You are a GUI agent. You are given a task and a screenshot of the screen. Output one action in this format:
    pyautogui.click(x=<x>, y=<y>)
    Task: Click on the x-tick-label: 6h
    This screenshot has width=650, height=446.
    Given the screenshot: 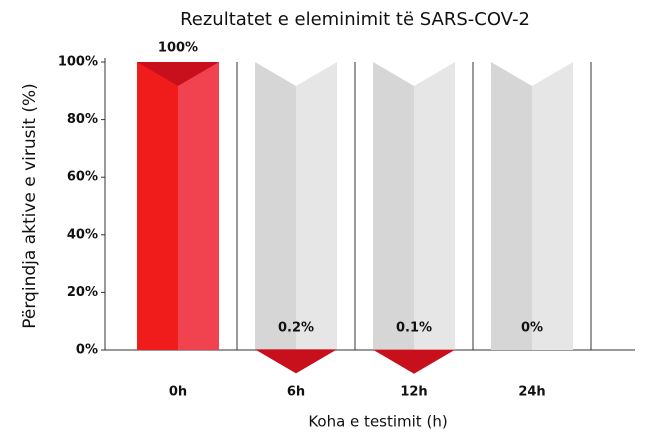 What is the action you would take?
    pyautogui.click(x=296, y=392)
    